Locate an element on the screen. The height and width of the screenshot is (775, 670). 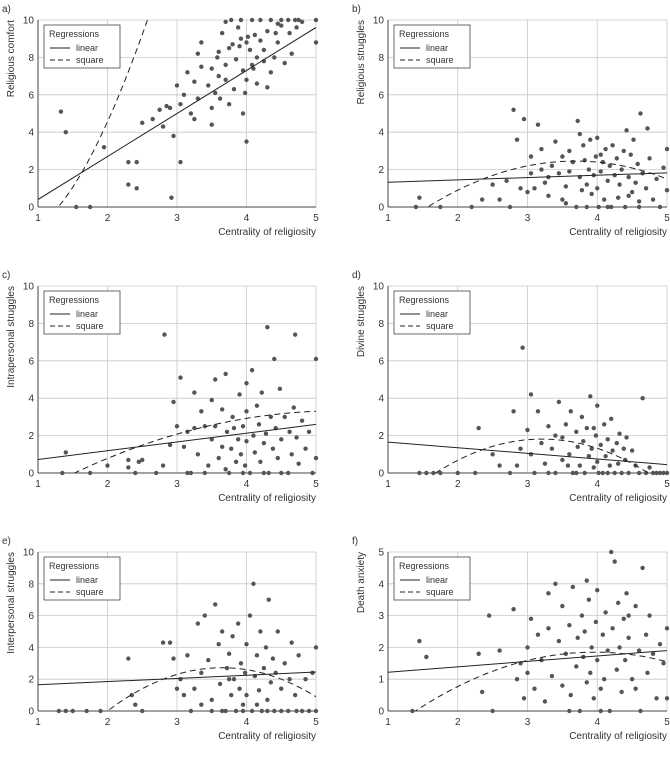
y-tick-label: 6 is located at coordinates (31, 616).